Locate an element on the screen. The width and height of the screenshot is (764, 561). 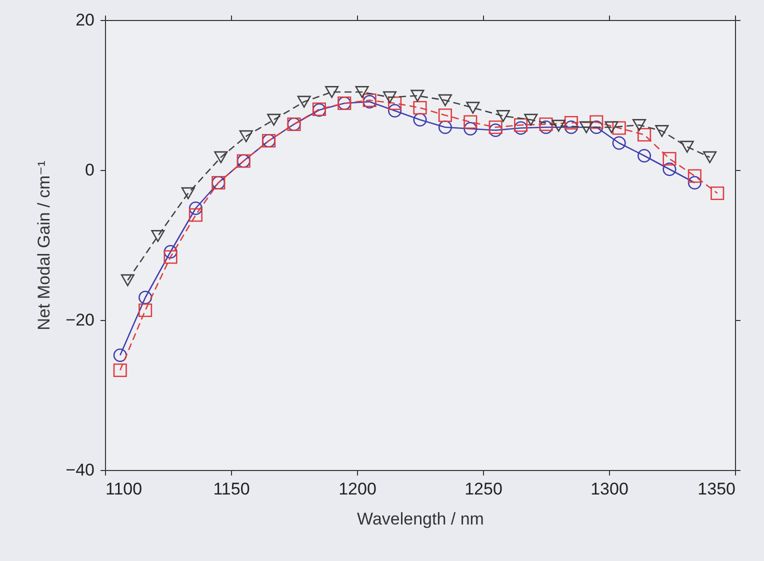
x-tick-label: 1250 is located at coordinates (483, 489).